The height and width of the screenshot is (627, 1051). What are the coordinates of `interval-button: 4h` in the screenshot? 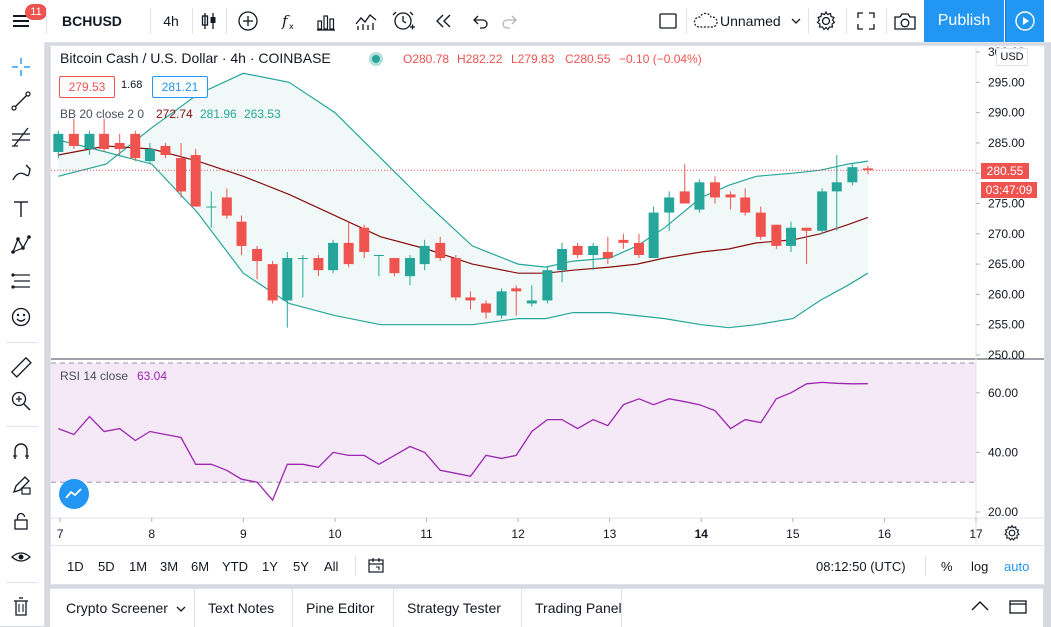 It's located at (171, 21).